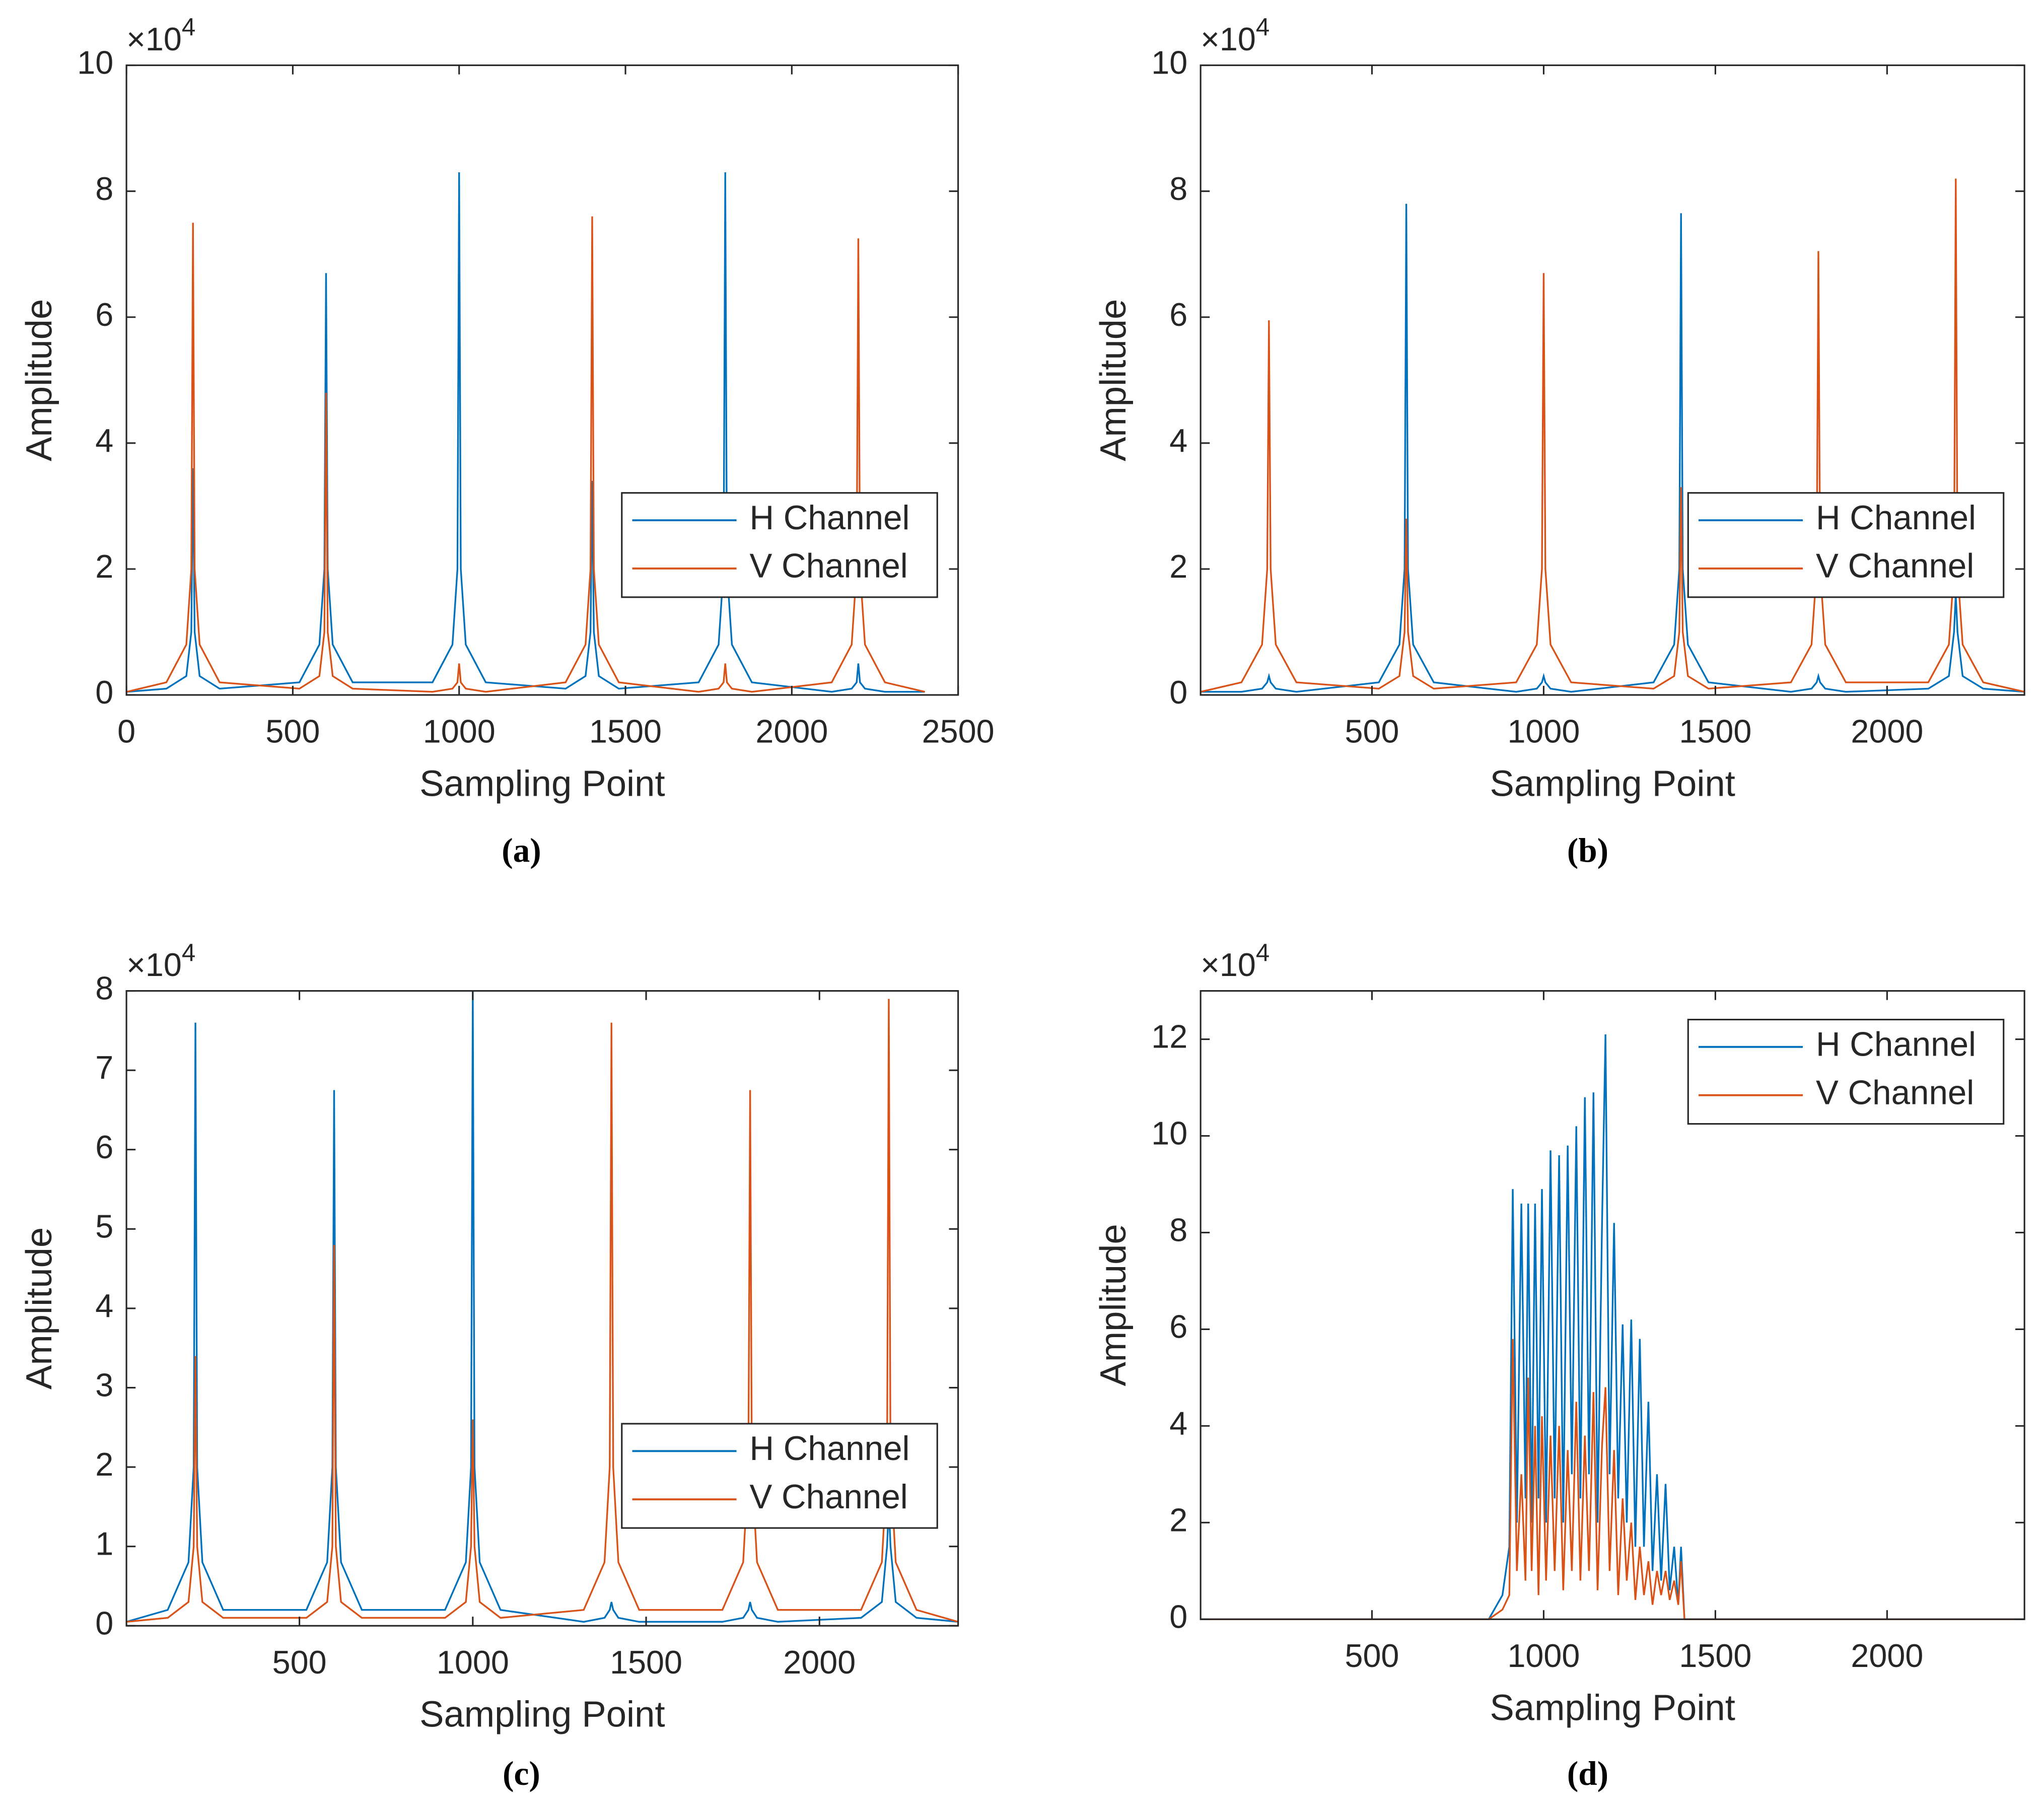 This screenshot has width=2044, height=1811. Describe the element at coordinates (104, 1544) in the screenshot. I see `y-tick-label: 1` at that location.